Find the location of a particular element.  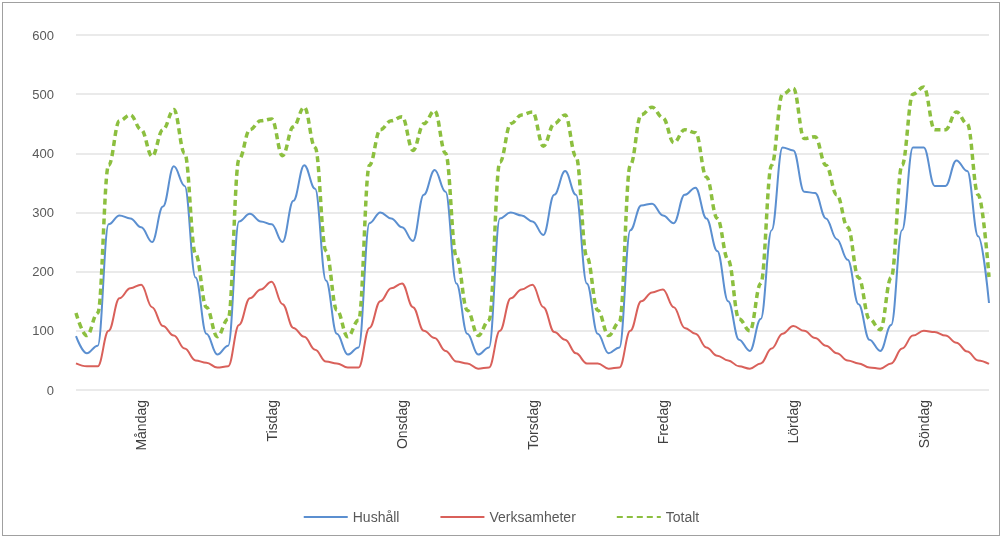

x-tick-label: Måndag is located at coordinates (141, 425).